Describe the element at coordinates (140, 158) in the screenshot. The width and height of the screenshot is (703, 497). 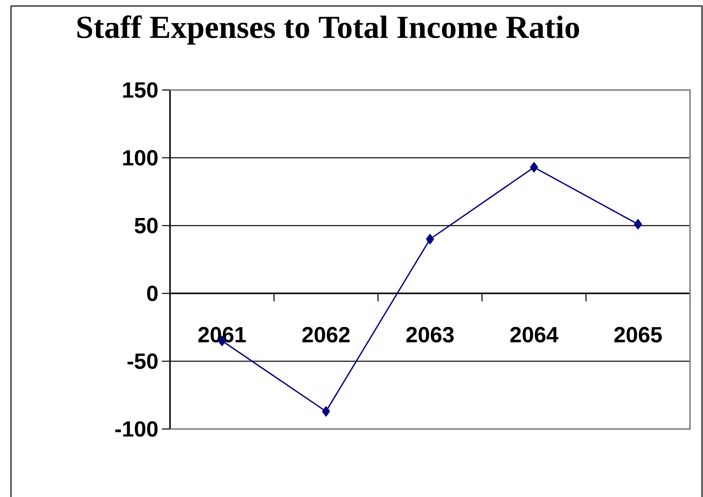
I see `y-tick-label: 100` at that location.